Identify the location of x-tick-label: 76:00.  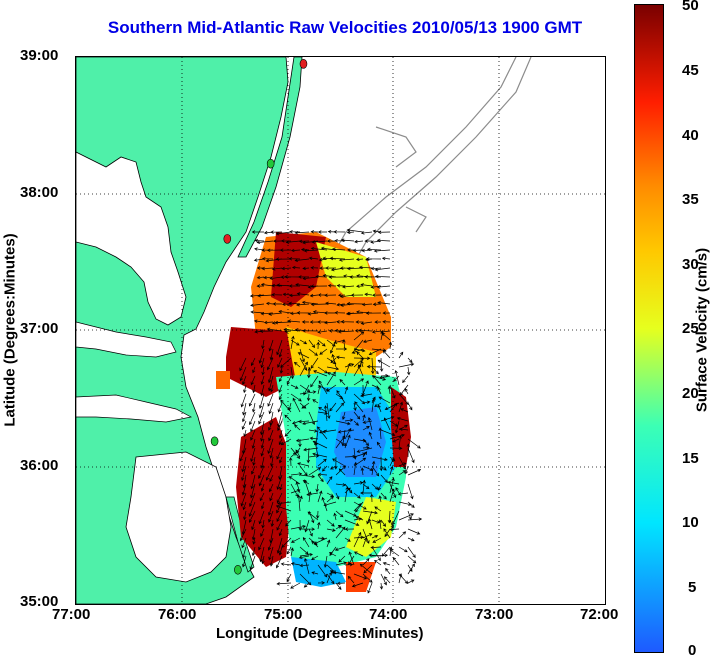
(177, 614).